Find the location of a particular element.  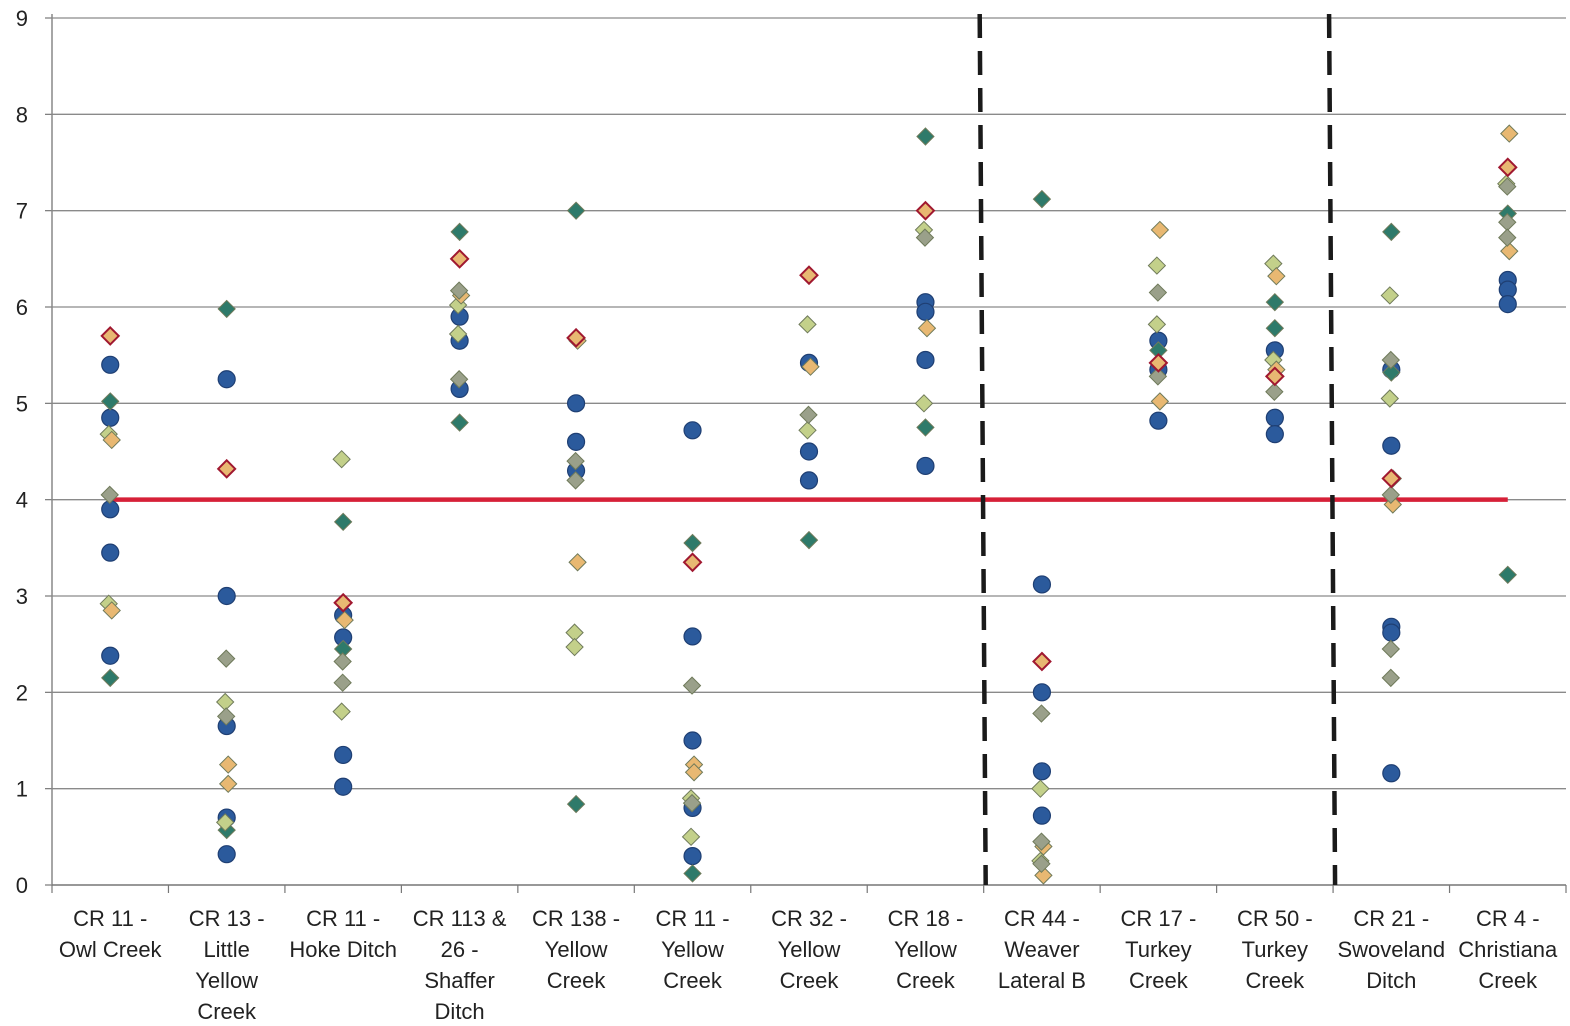

group-separator-line is located at coordinates (1332, 449).